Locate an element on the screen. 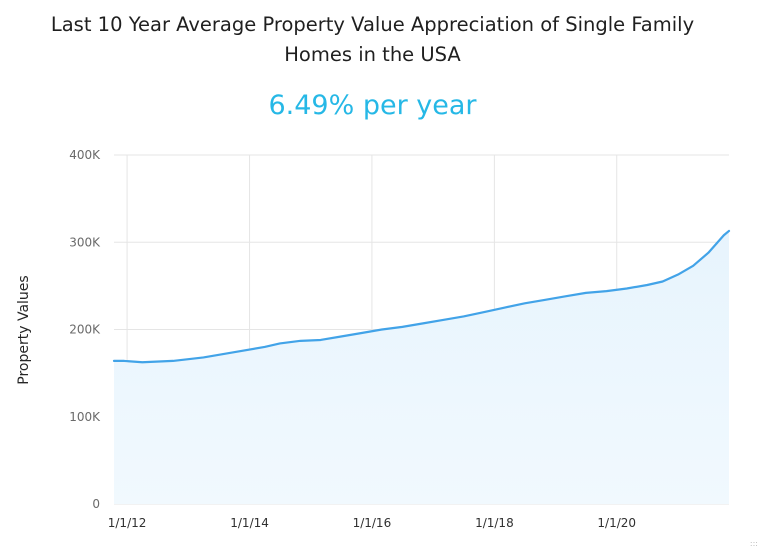  chart-title-line-2: Homes in the USA is located at coordinates (372, 54).